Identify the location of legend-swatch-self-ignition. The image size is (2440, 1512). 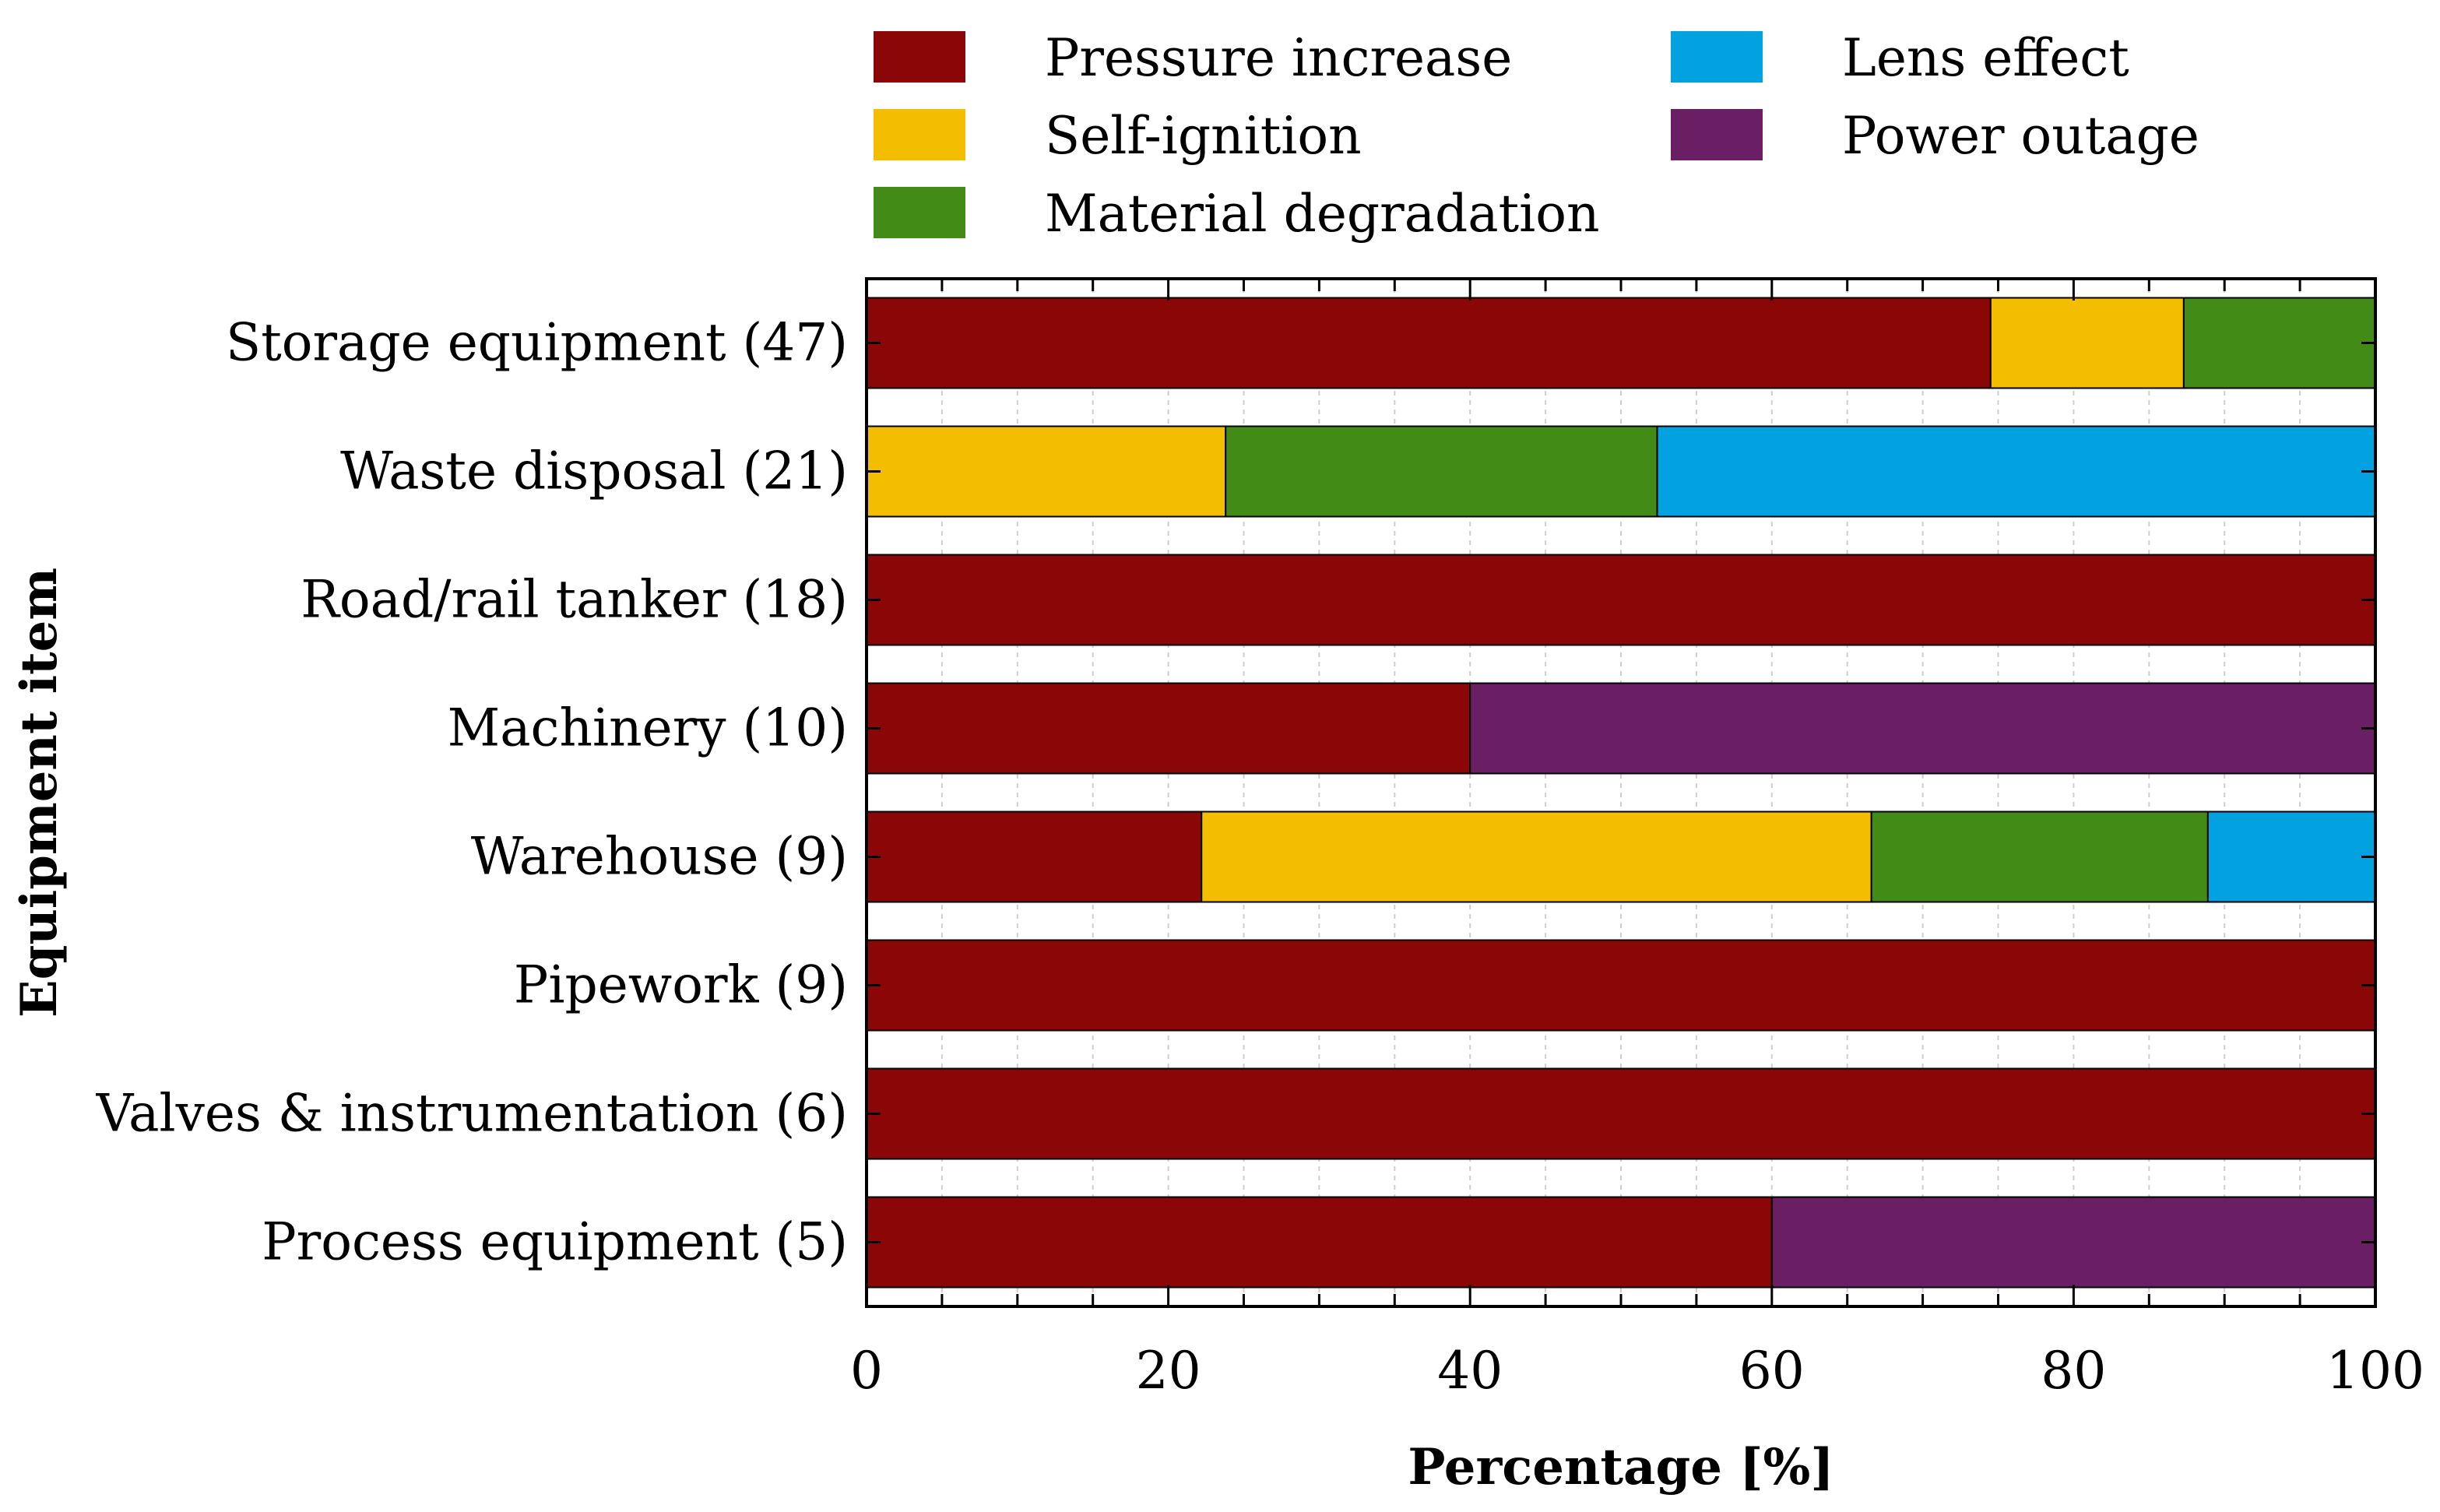
(920, 134).